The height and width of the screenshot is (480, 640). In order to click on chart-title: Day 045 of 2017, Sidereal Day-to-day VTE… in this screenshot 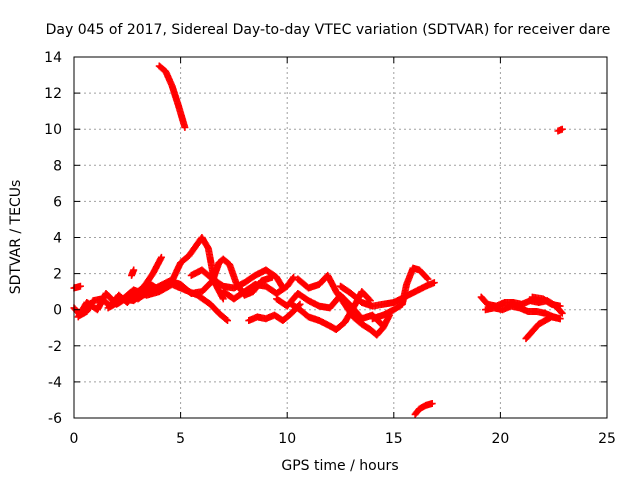, I will do `click(328, 30)`.